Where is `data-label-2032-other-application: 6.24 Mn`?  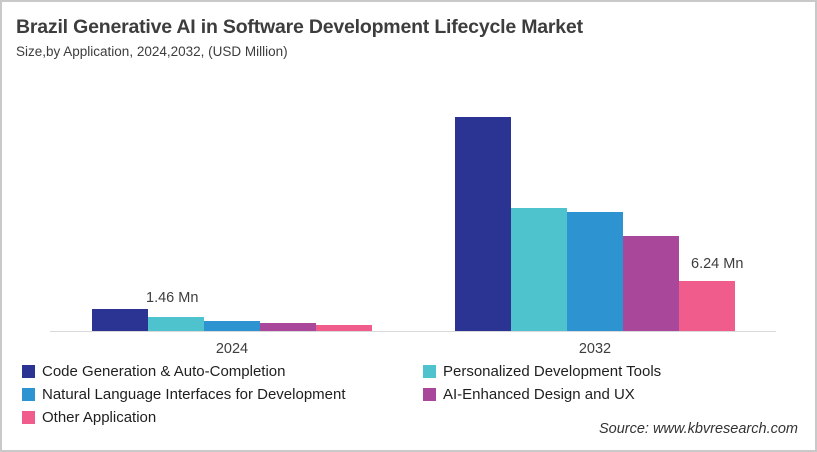 data-label-2032-other-application: 6.24 Mn is located at coordinates (717, 264).